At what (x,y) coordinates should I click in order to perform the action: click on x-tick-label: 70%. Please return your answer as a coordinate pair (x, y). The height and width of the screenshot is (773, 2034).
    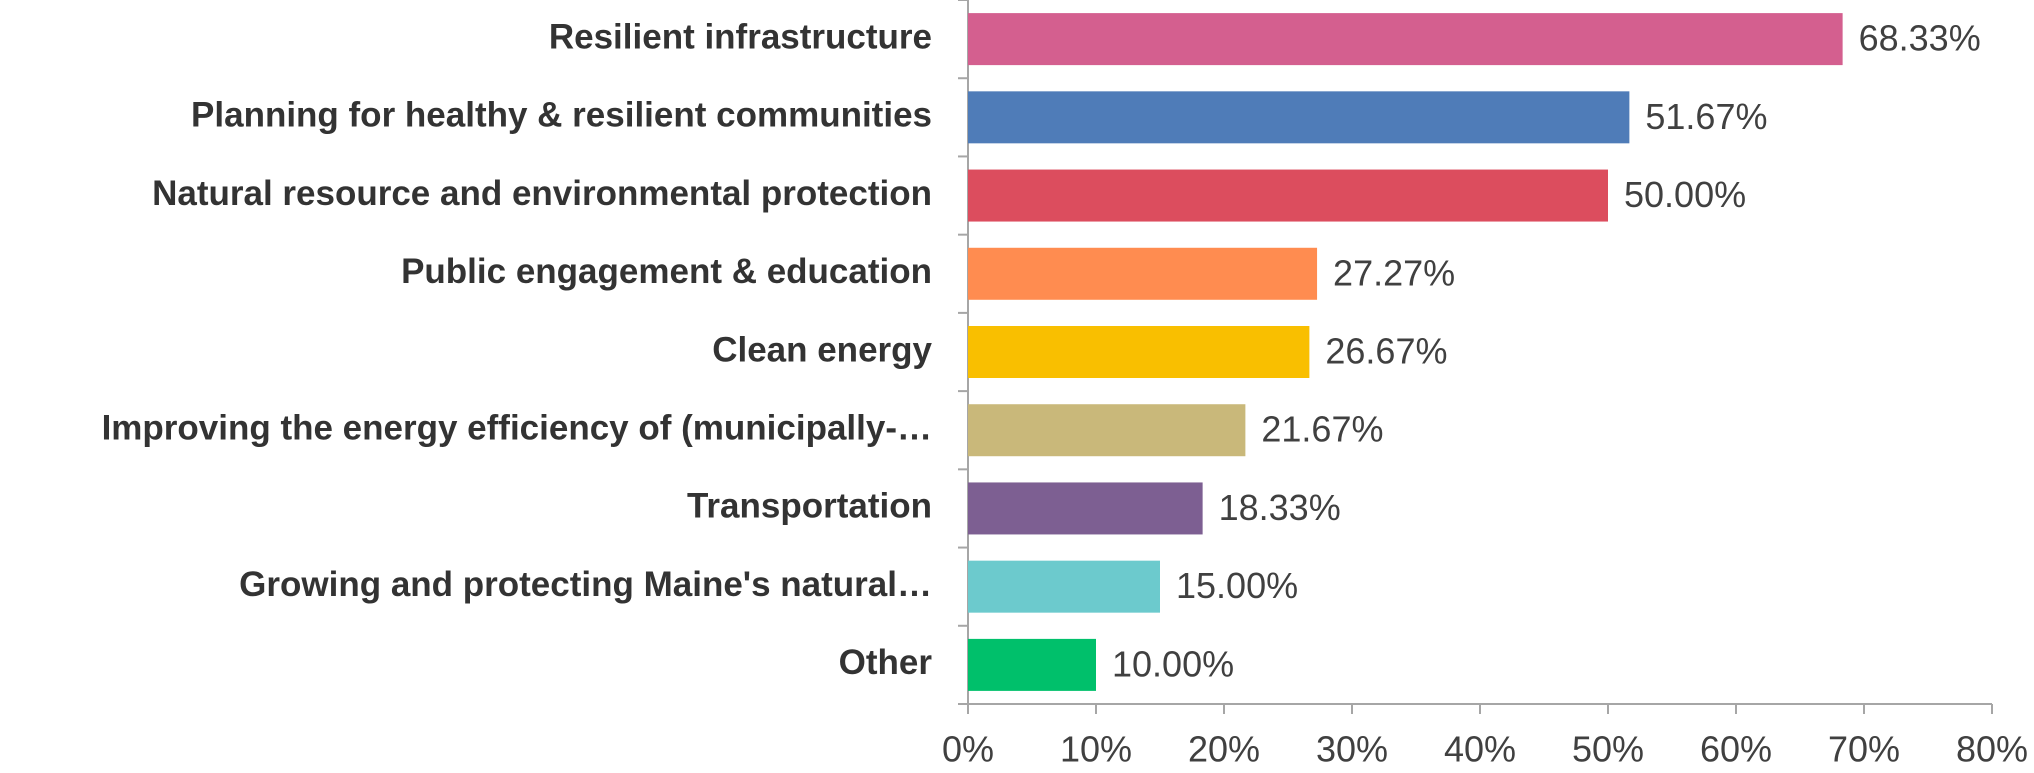
    Looking at the image, I should click on (1864, 749).